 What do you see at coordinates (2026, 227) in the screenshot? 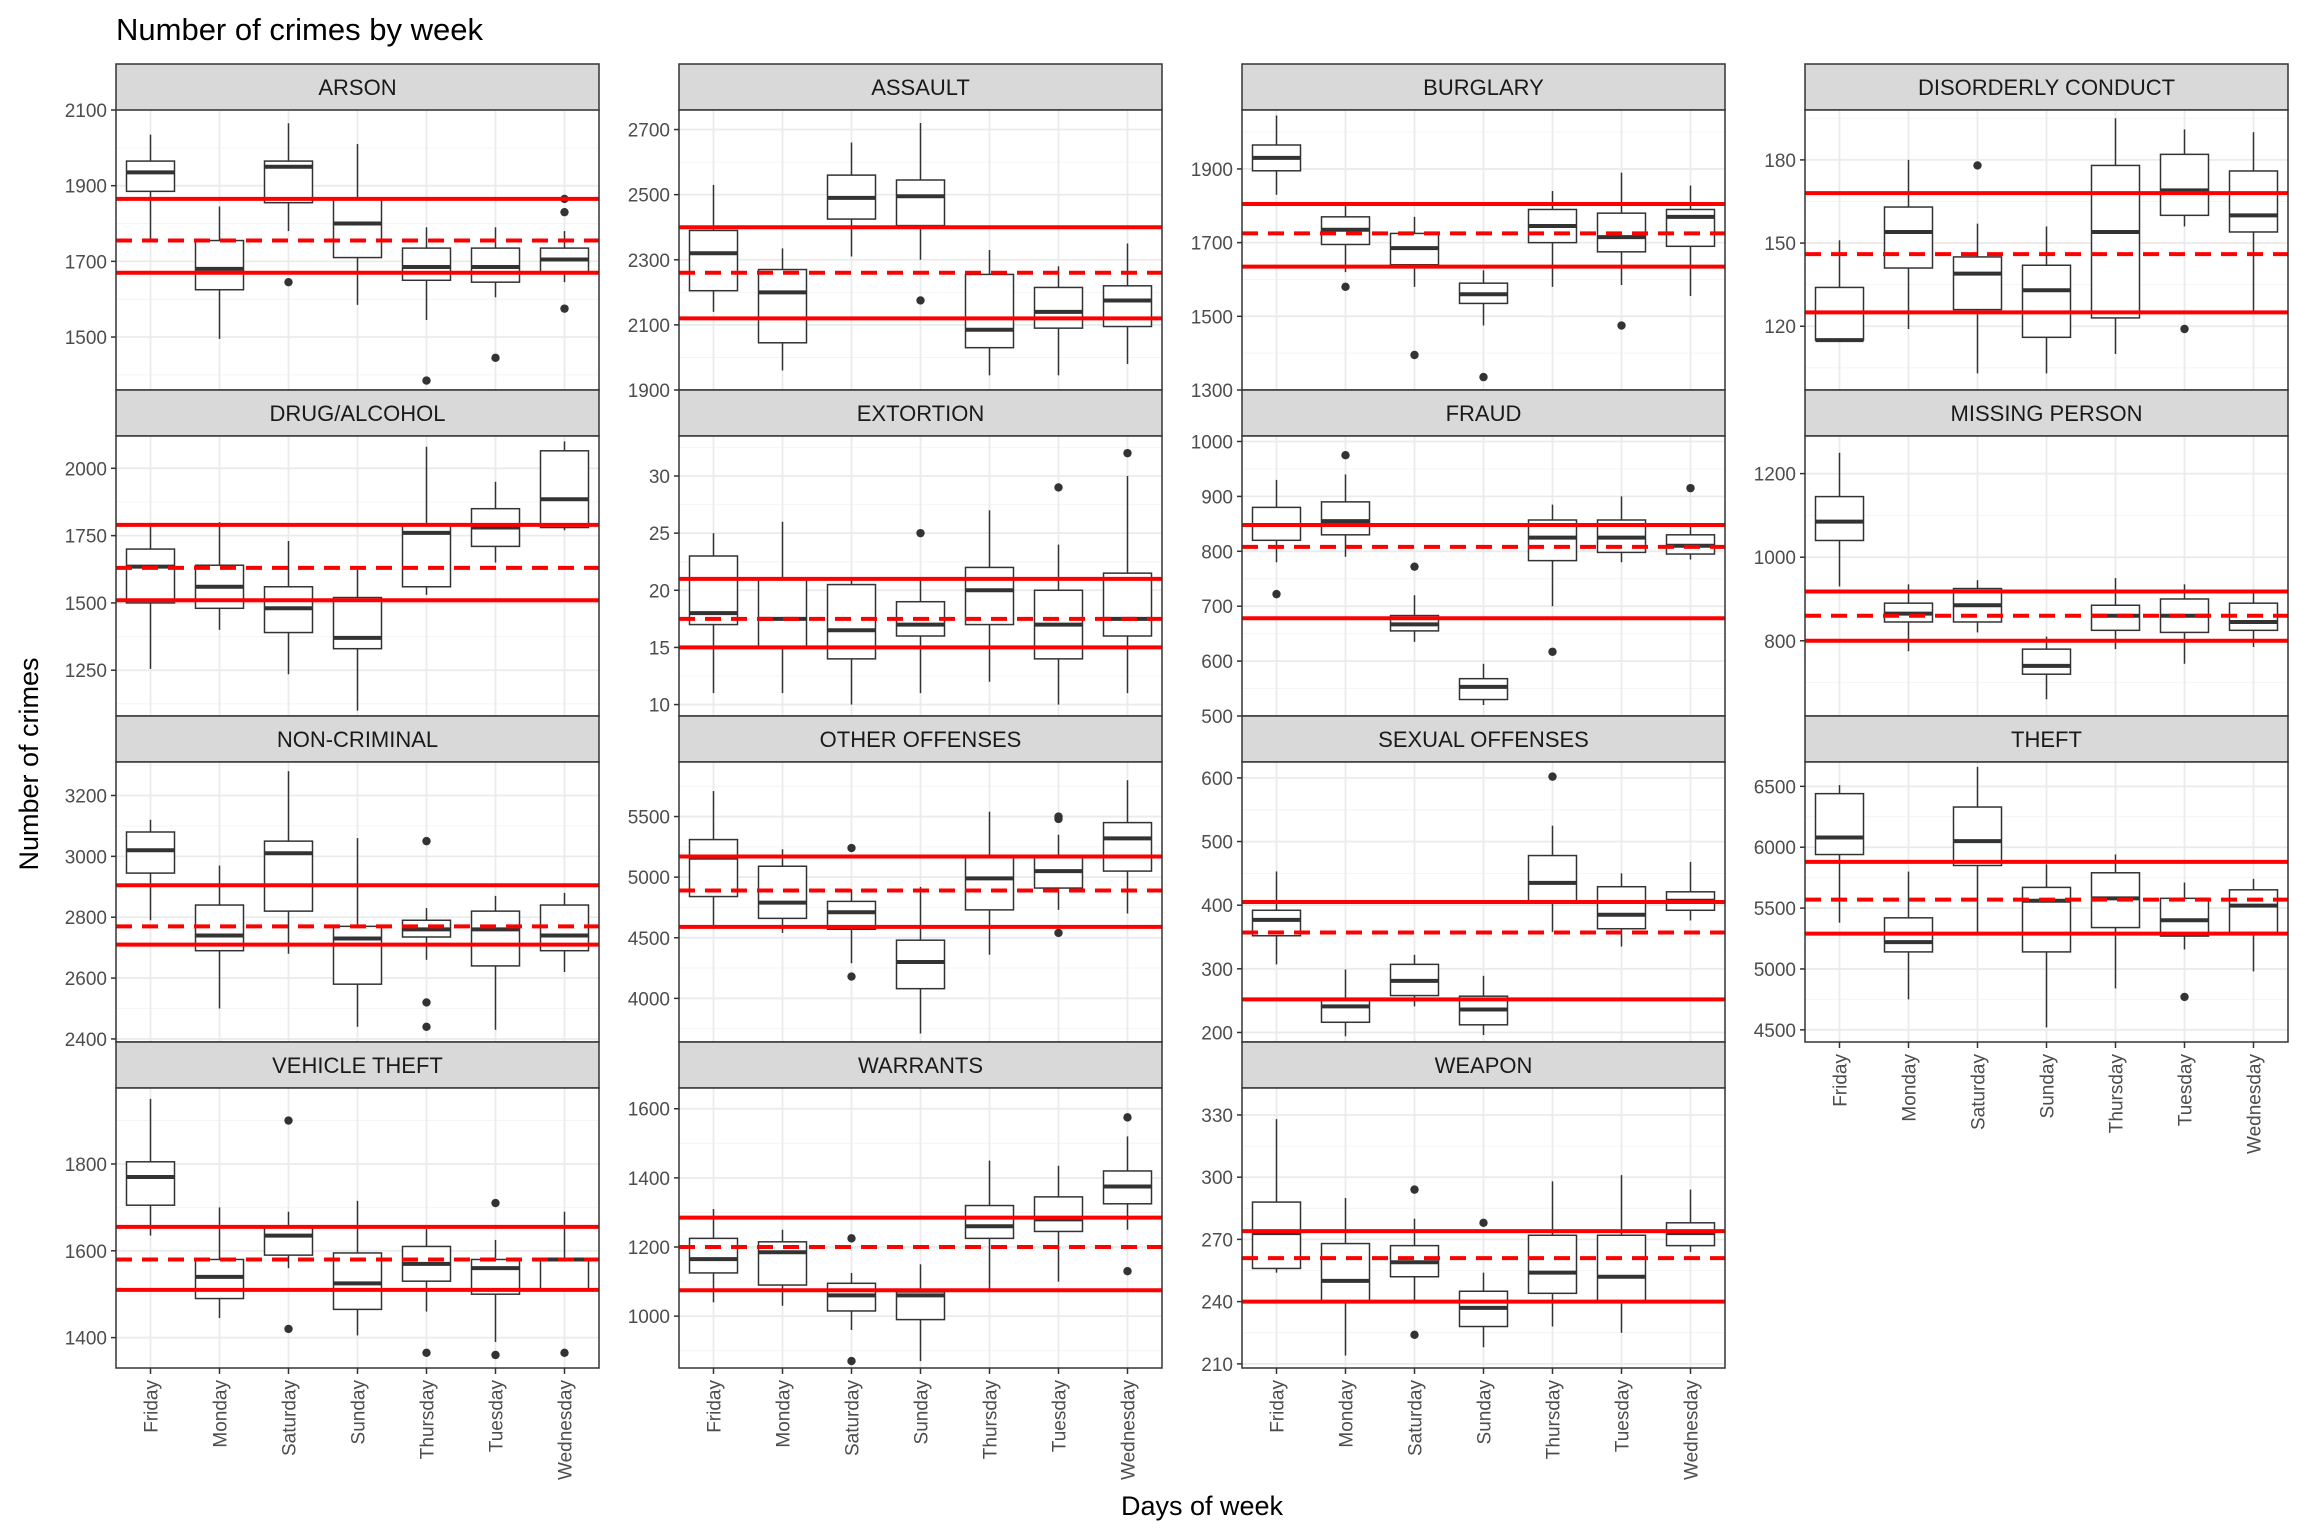
I see `facet-panel-disorderly-conduct: DISORDERLY CONDUCT 120 150 180` at bounding box center [2026, 227].